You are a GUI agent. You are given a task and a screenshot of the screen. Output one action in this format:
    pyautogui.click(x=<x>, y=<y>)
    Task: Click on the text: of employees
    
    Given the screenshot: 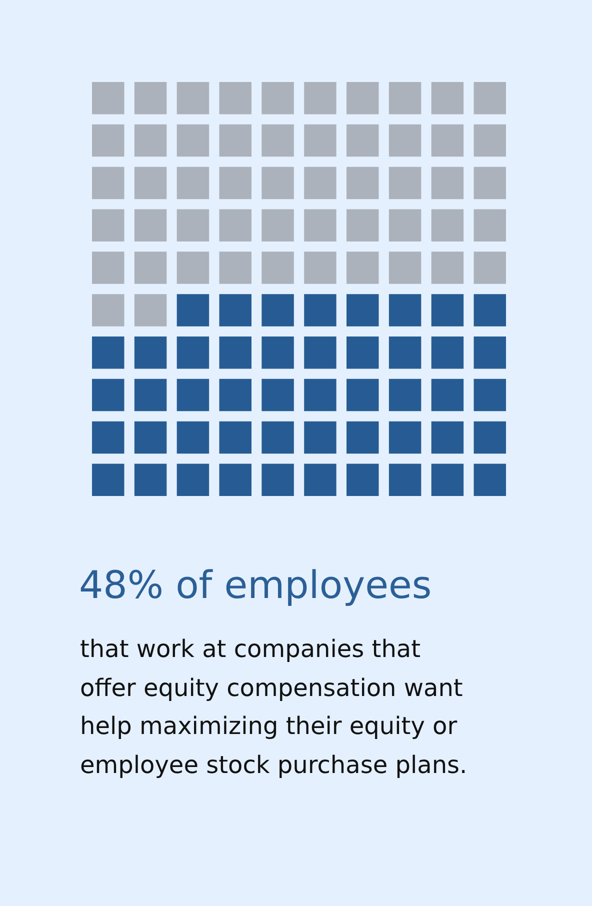 What is the action you would take?
    pyautogui.click(x=304, y=585)
    